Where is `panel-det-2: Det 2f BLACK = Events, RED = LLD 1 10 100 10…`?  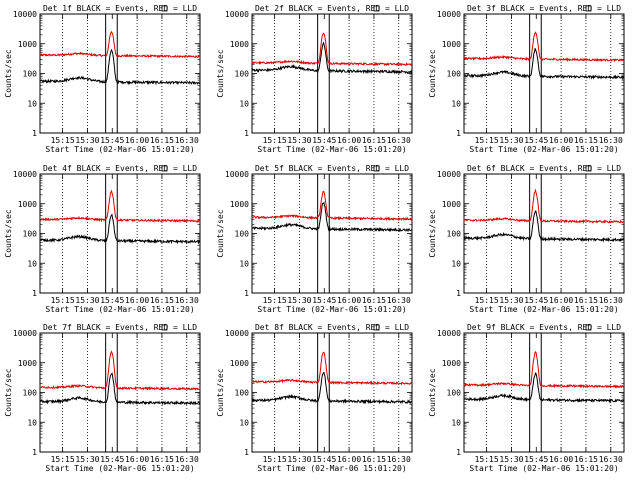 panel-det-2: Det 2f BLACK = Events, RED = LLD 1 10 100 10… is located at coordinates (314, 79).